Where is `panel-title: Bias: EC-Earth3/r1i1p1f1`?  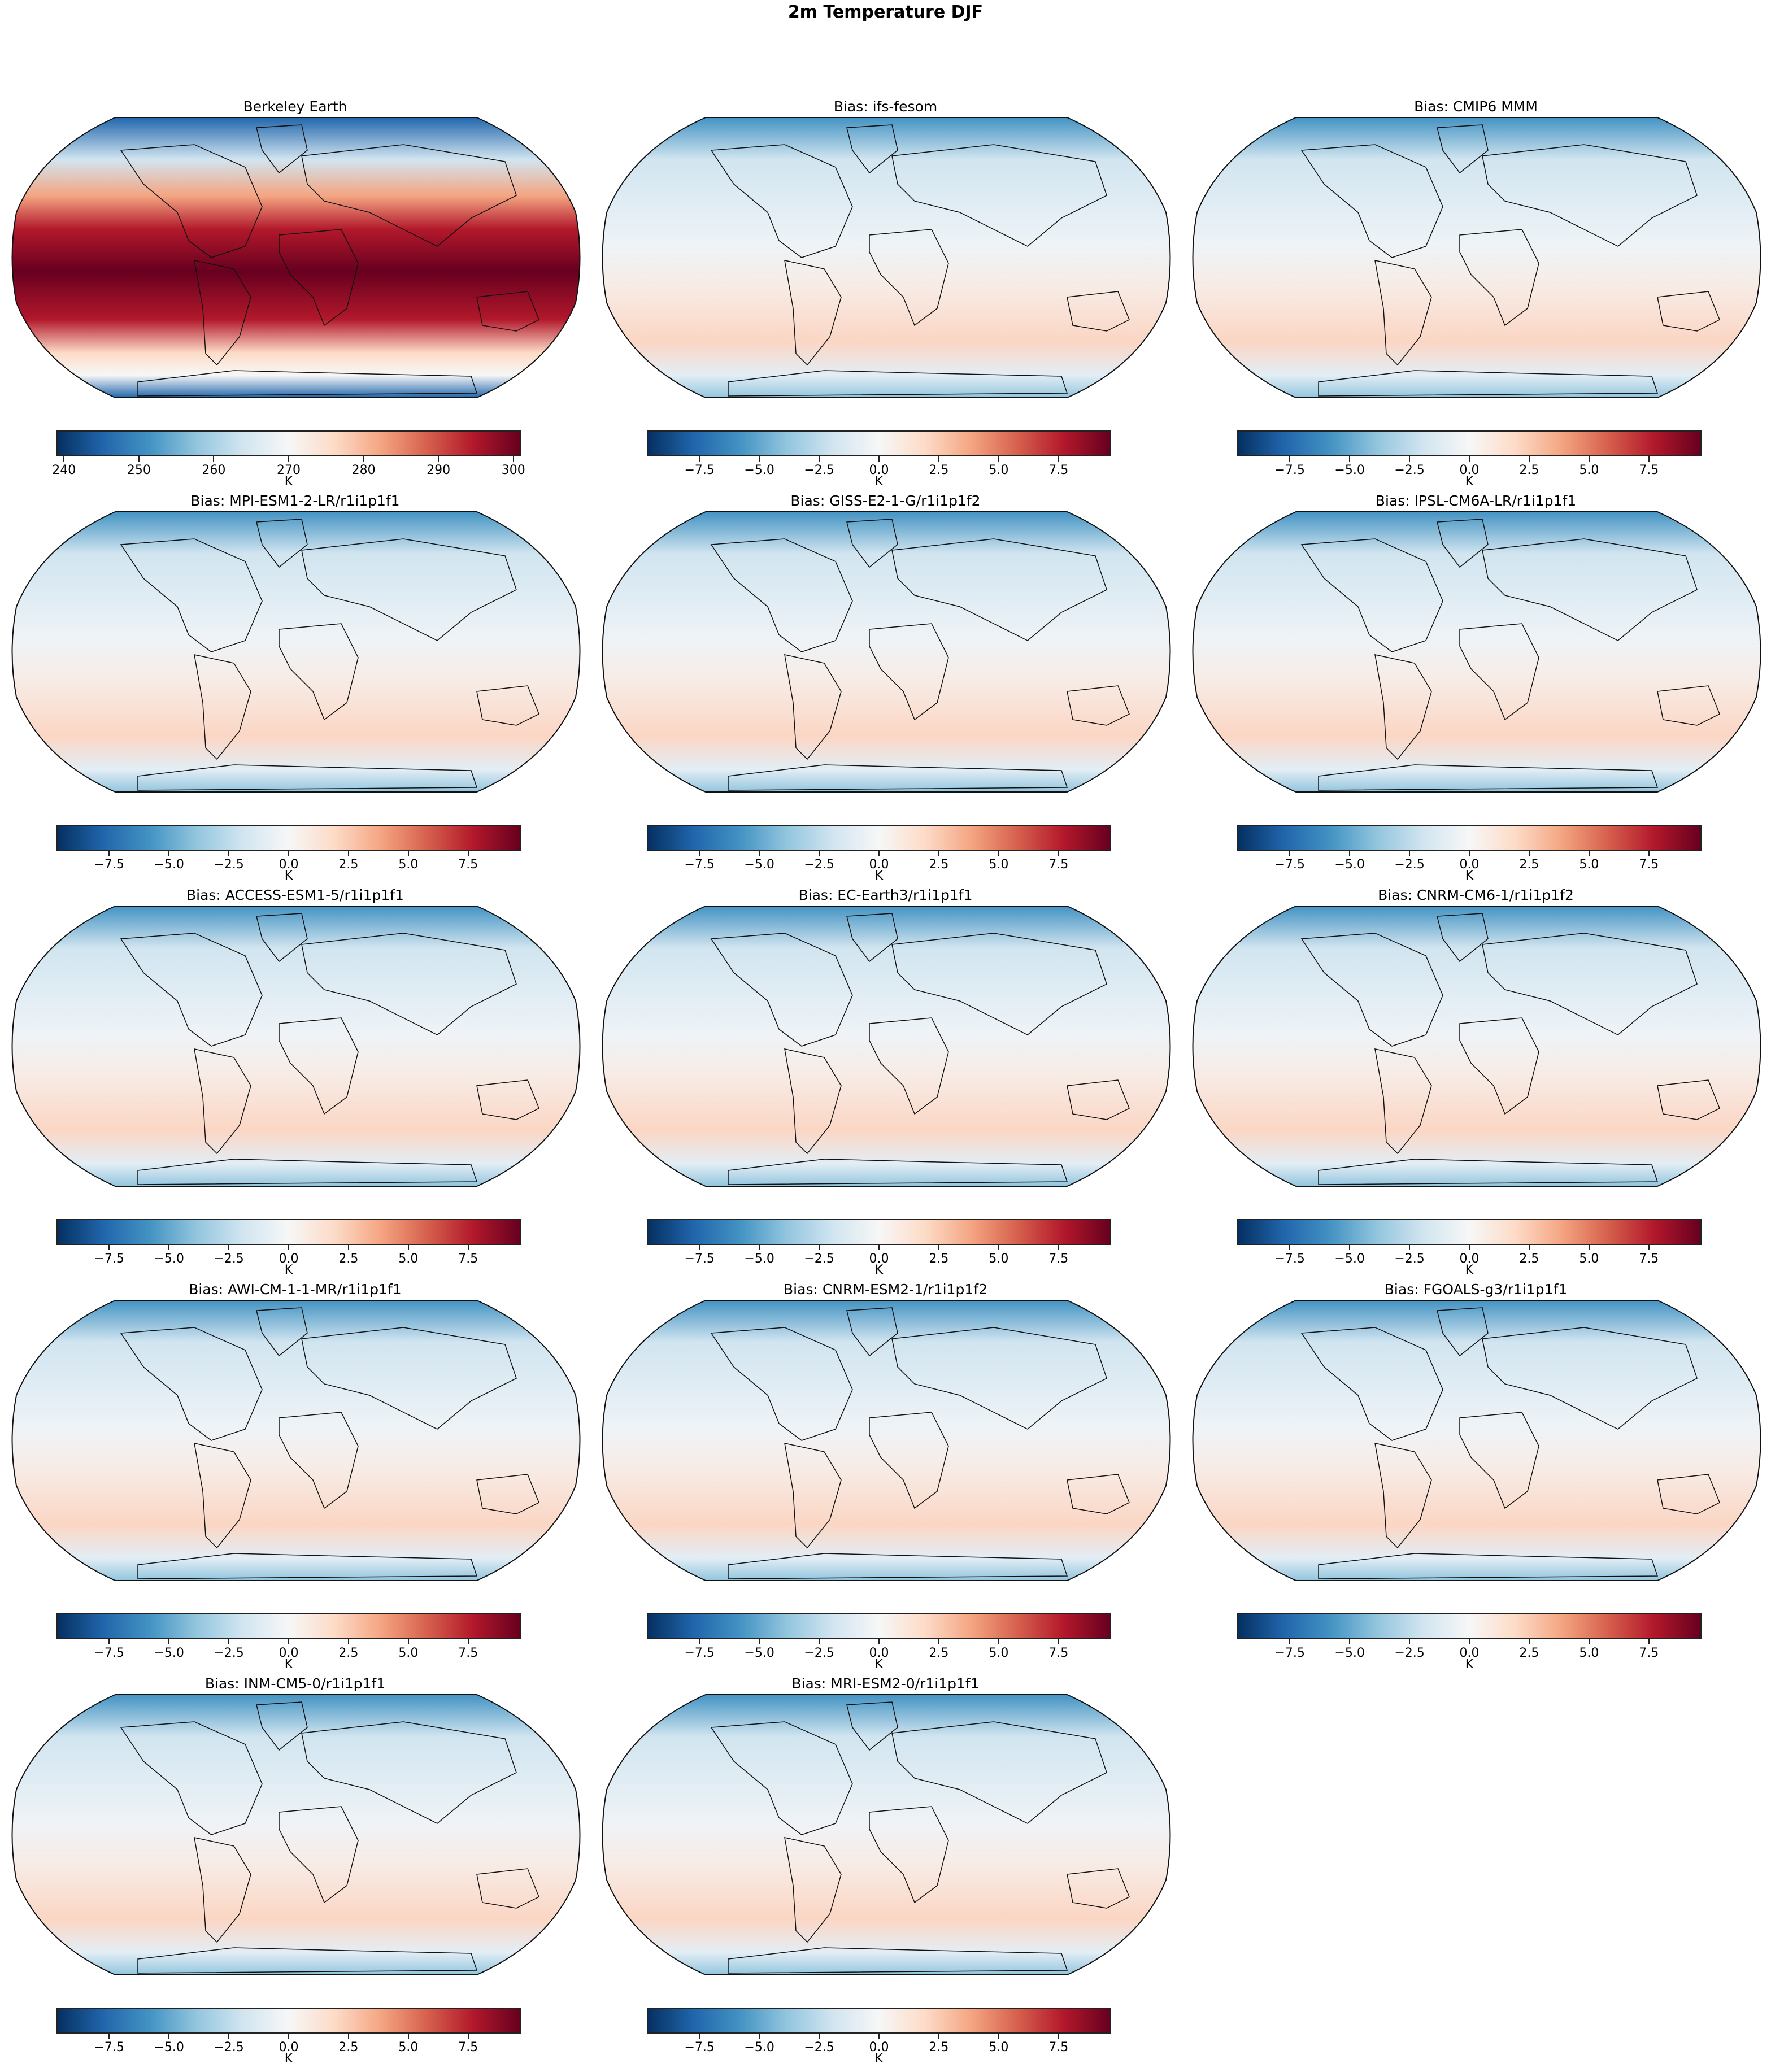 panel-title: Bias: EC-Earth3/r1i1p1f1 is located at coordinates (885, 895).